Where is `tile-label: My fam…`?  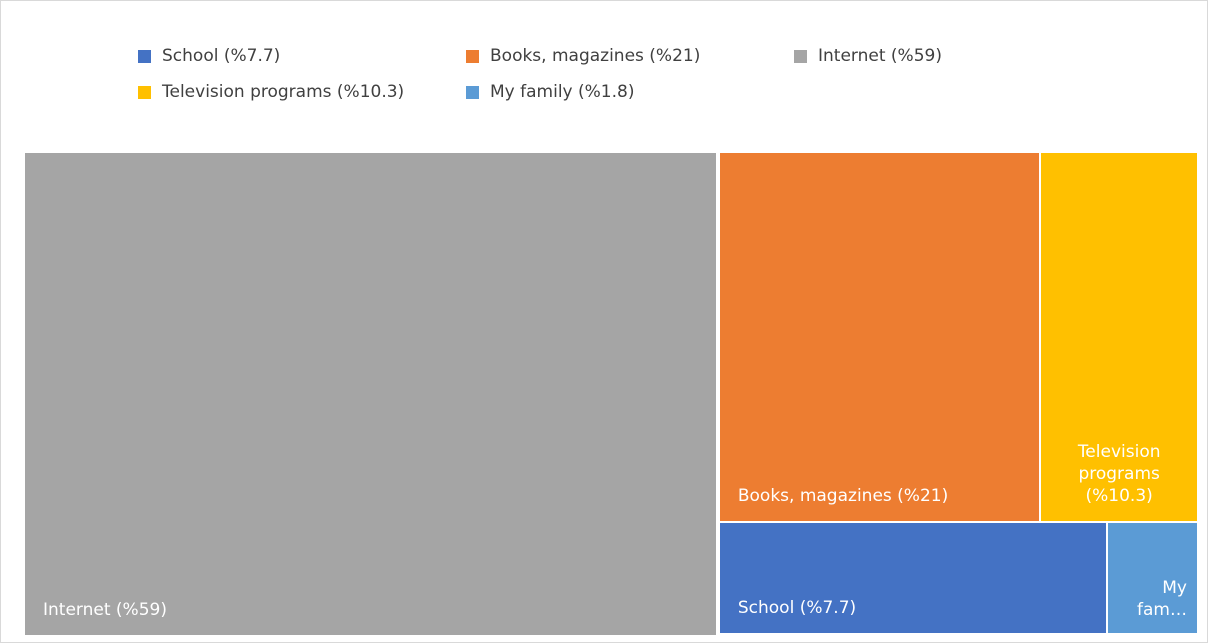
tile-label: My fam… is located at coordinates (1162, 598).